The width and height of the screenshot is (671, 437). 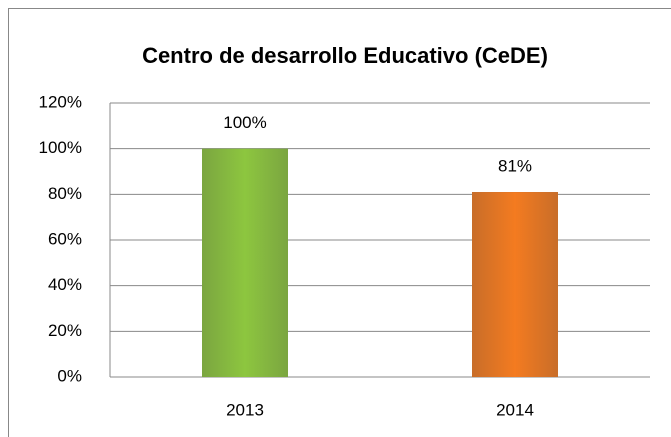 I want to click on y-tick-label: 40%, so click(x=65, y=284).